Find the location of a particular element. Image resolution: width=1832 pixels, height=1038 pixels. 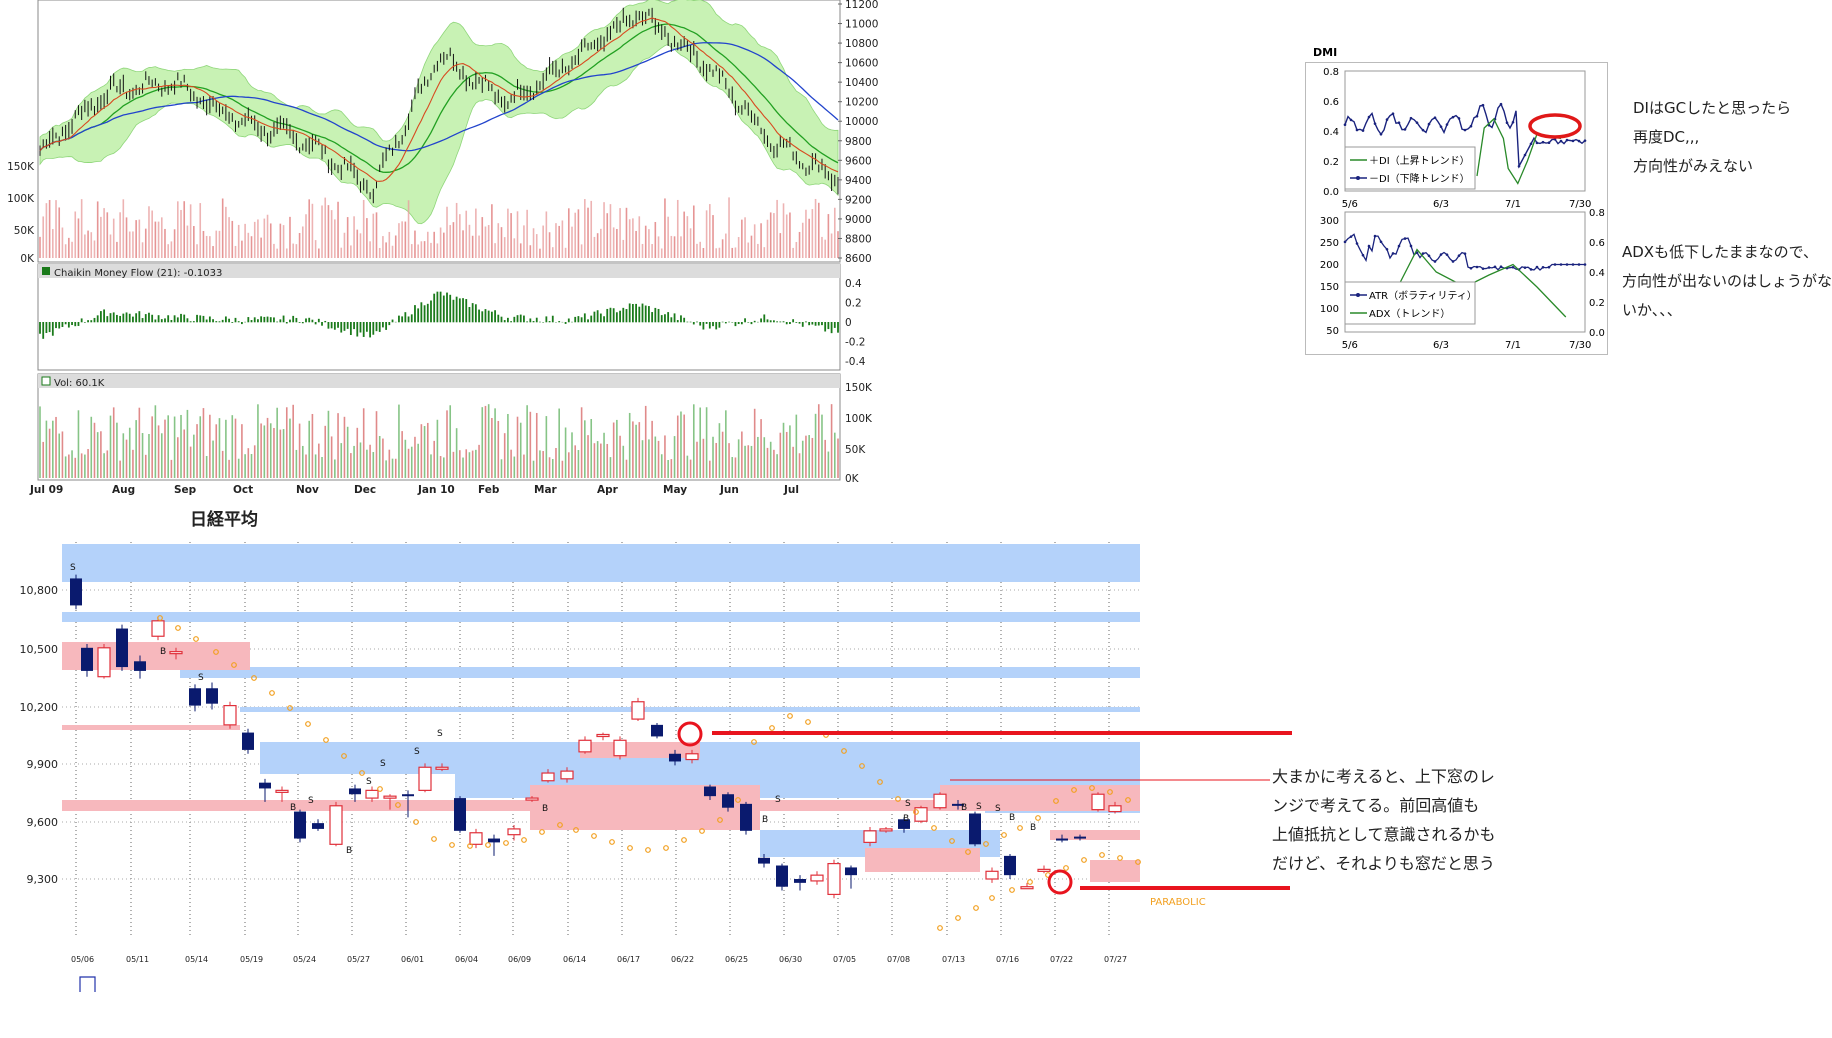

dmi-upper-x-tick: 6/3 is located at coordinates (1441, 204).